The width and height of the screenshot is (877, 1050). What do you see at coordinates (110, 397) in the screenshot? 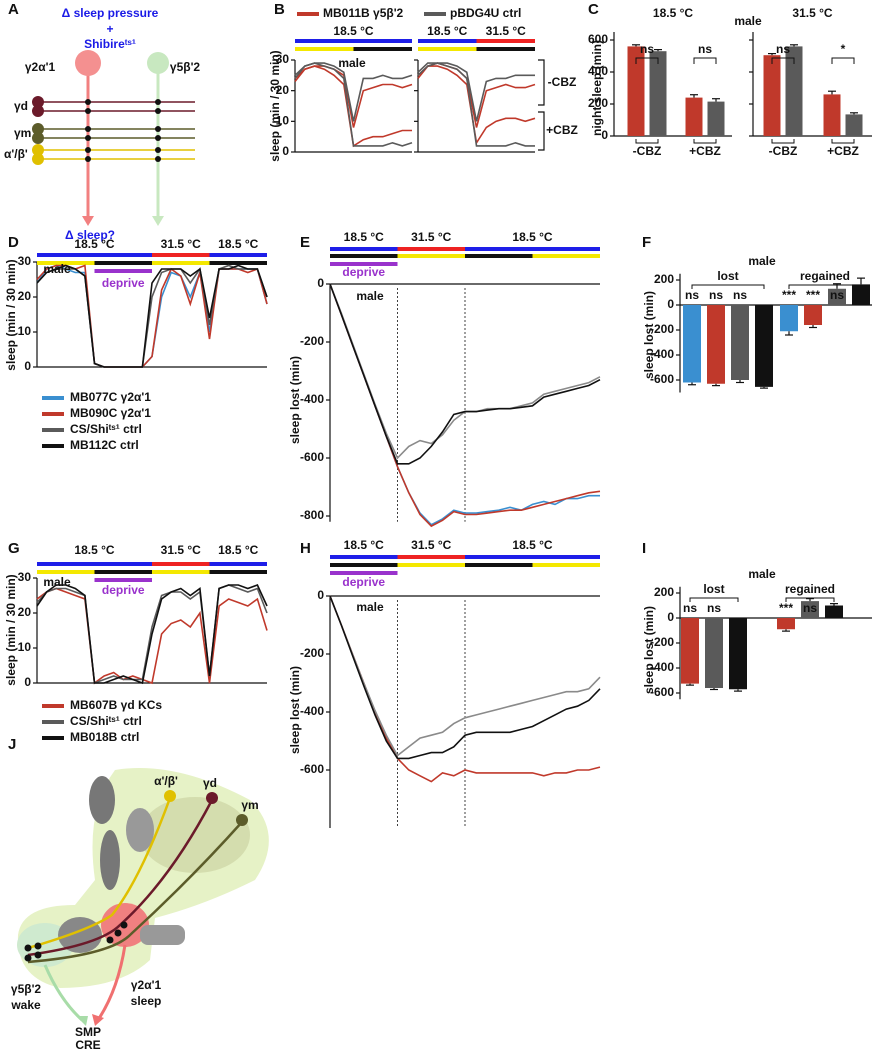
I see `legend-label: MB077C γ2α'1` at bounding box center [110, 397].